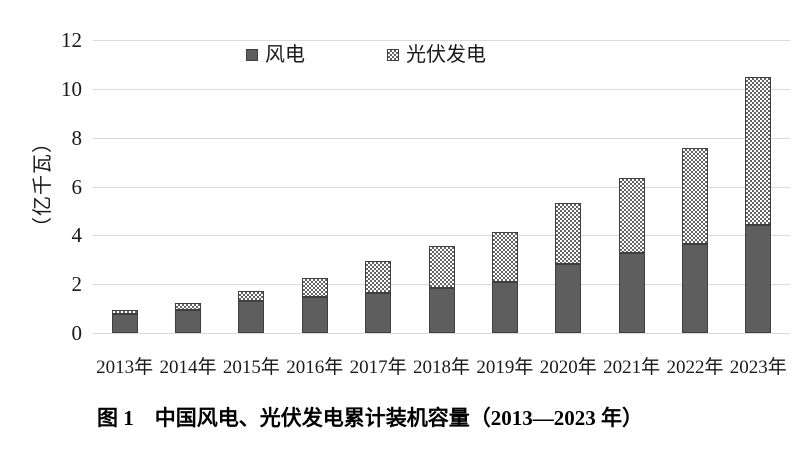  I want to click on bar-segment-光伏发电-2020年, so click(568, 233).